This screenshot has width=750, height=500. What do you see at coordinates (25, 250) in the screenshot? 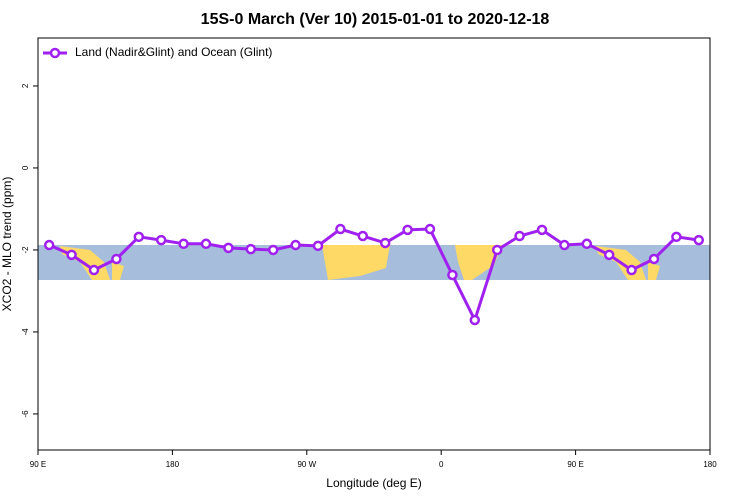
I see `y-tick-label: -2` at bounding box center [25, 250].